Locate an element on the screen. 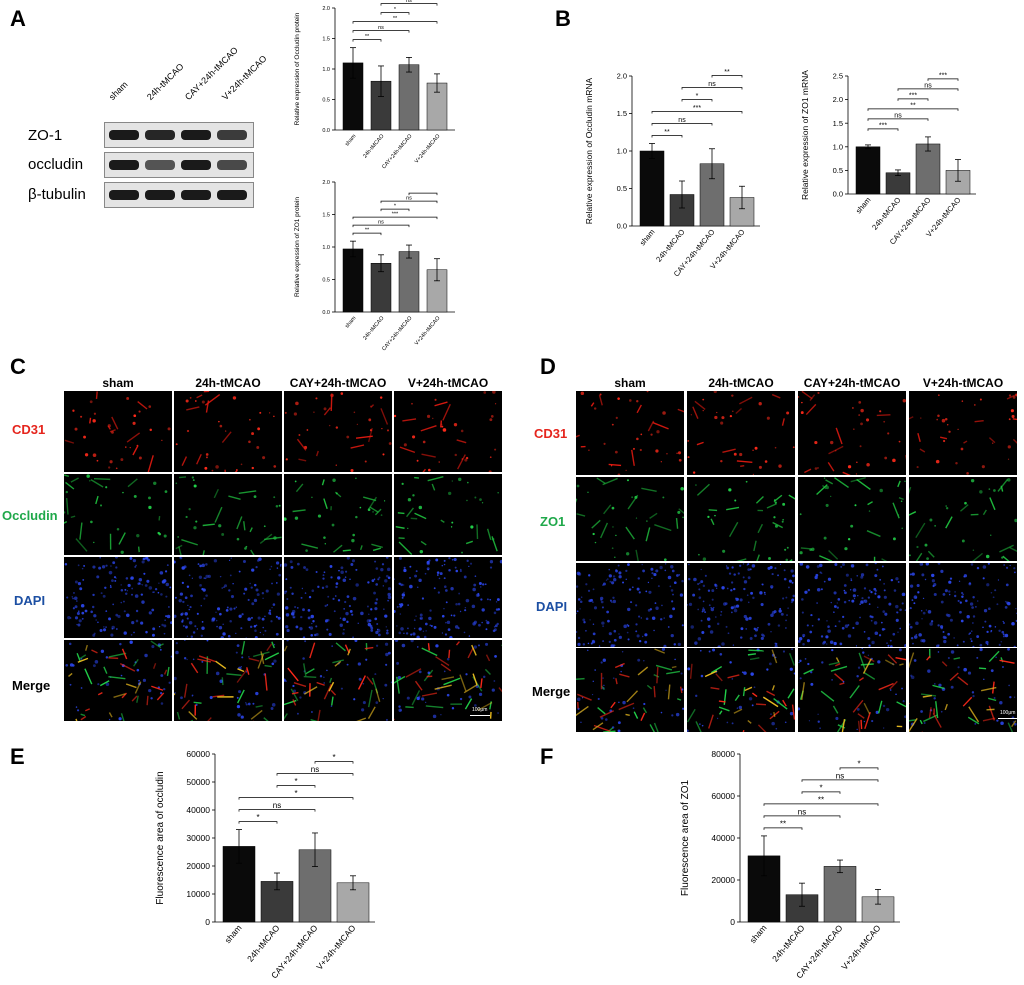  category-label: CAY+24h-tMCAO is located at coordinates (397, 151).